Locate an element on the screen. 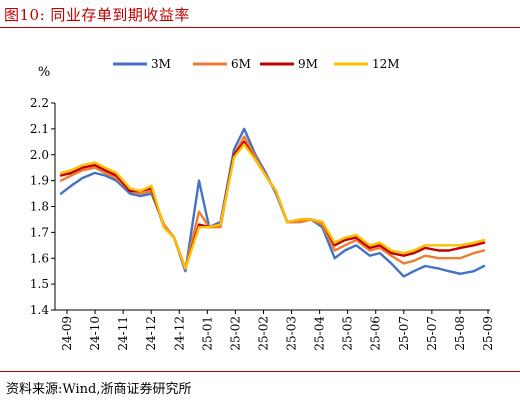 Image resolution: width=520 pixels, height=402 pixels. y-tick-label: 2.1 is located at coordinates (39, 129).